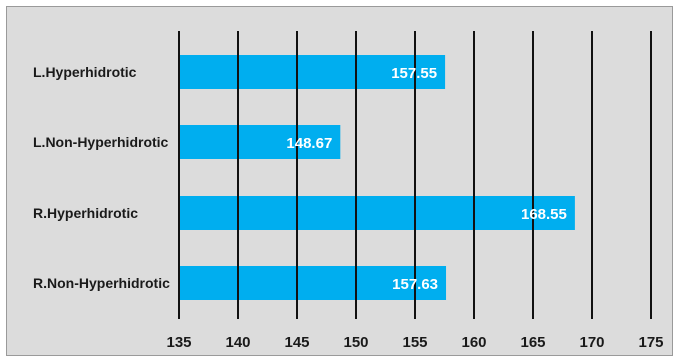  What do you see at coordinates (85, 213) in the screenshot?
I see `category-label-2: R.Hyperhidrotic` at bounding box center [85, 213].